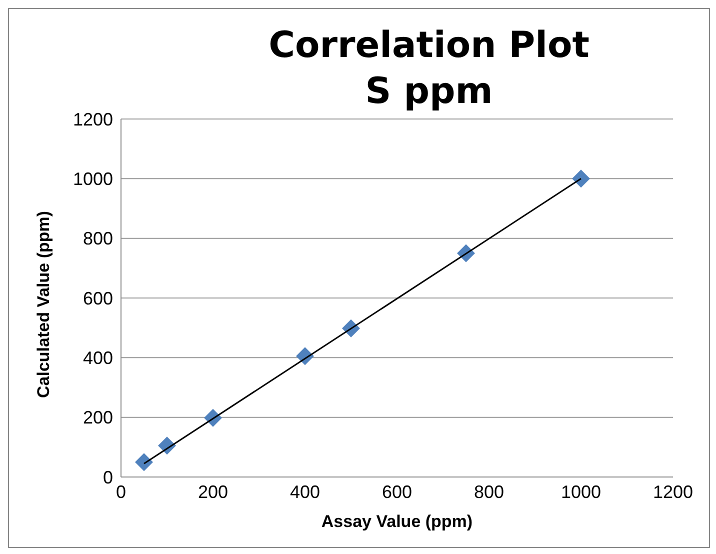  I want to click on y-tick-label: 600, so click(97, 298).